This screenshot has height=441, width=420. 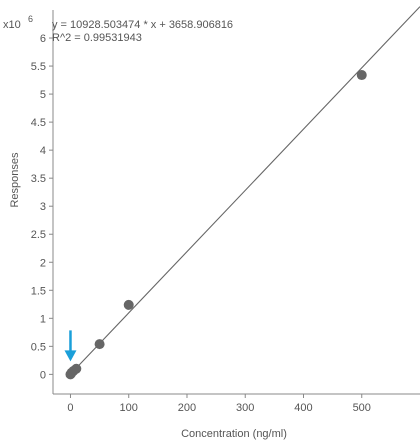 What do you see at coordinates (303, 408) in the screenshot?
I see `x-tick-label: 400` at bounding box center [303, 408].